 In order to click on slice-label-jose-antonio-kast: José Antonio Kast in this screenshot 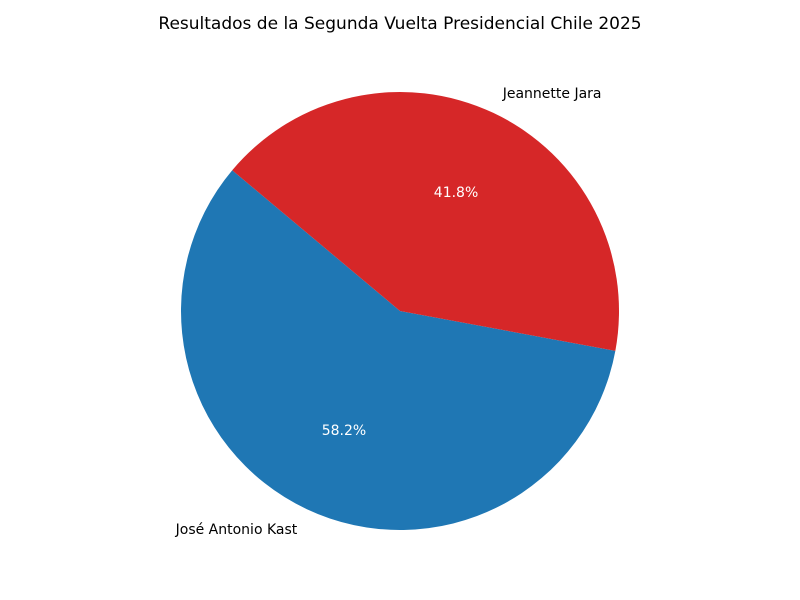, I will do `click(236, 530)`.